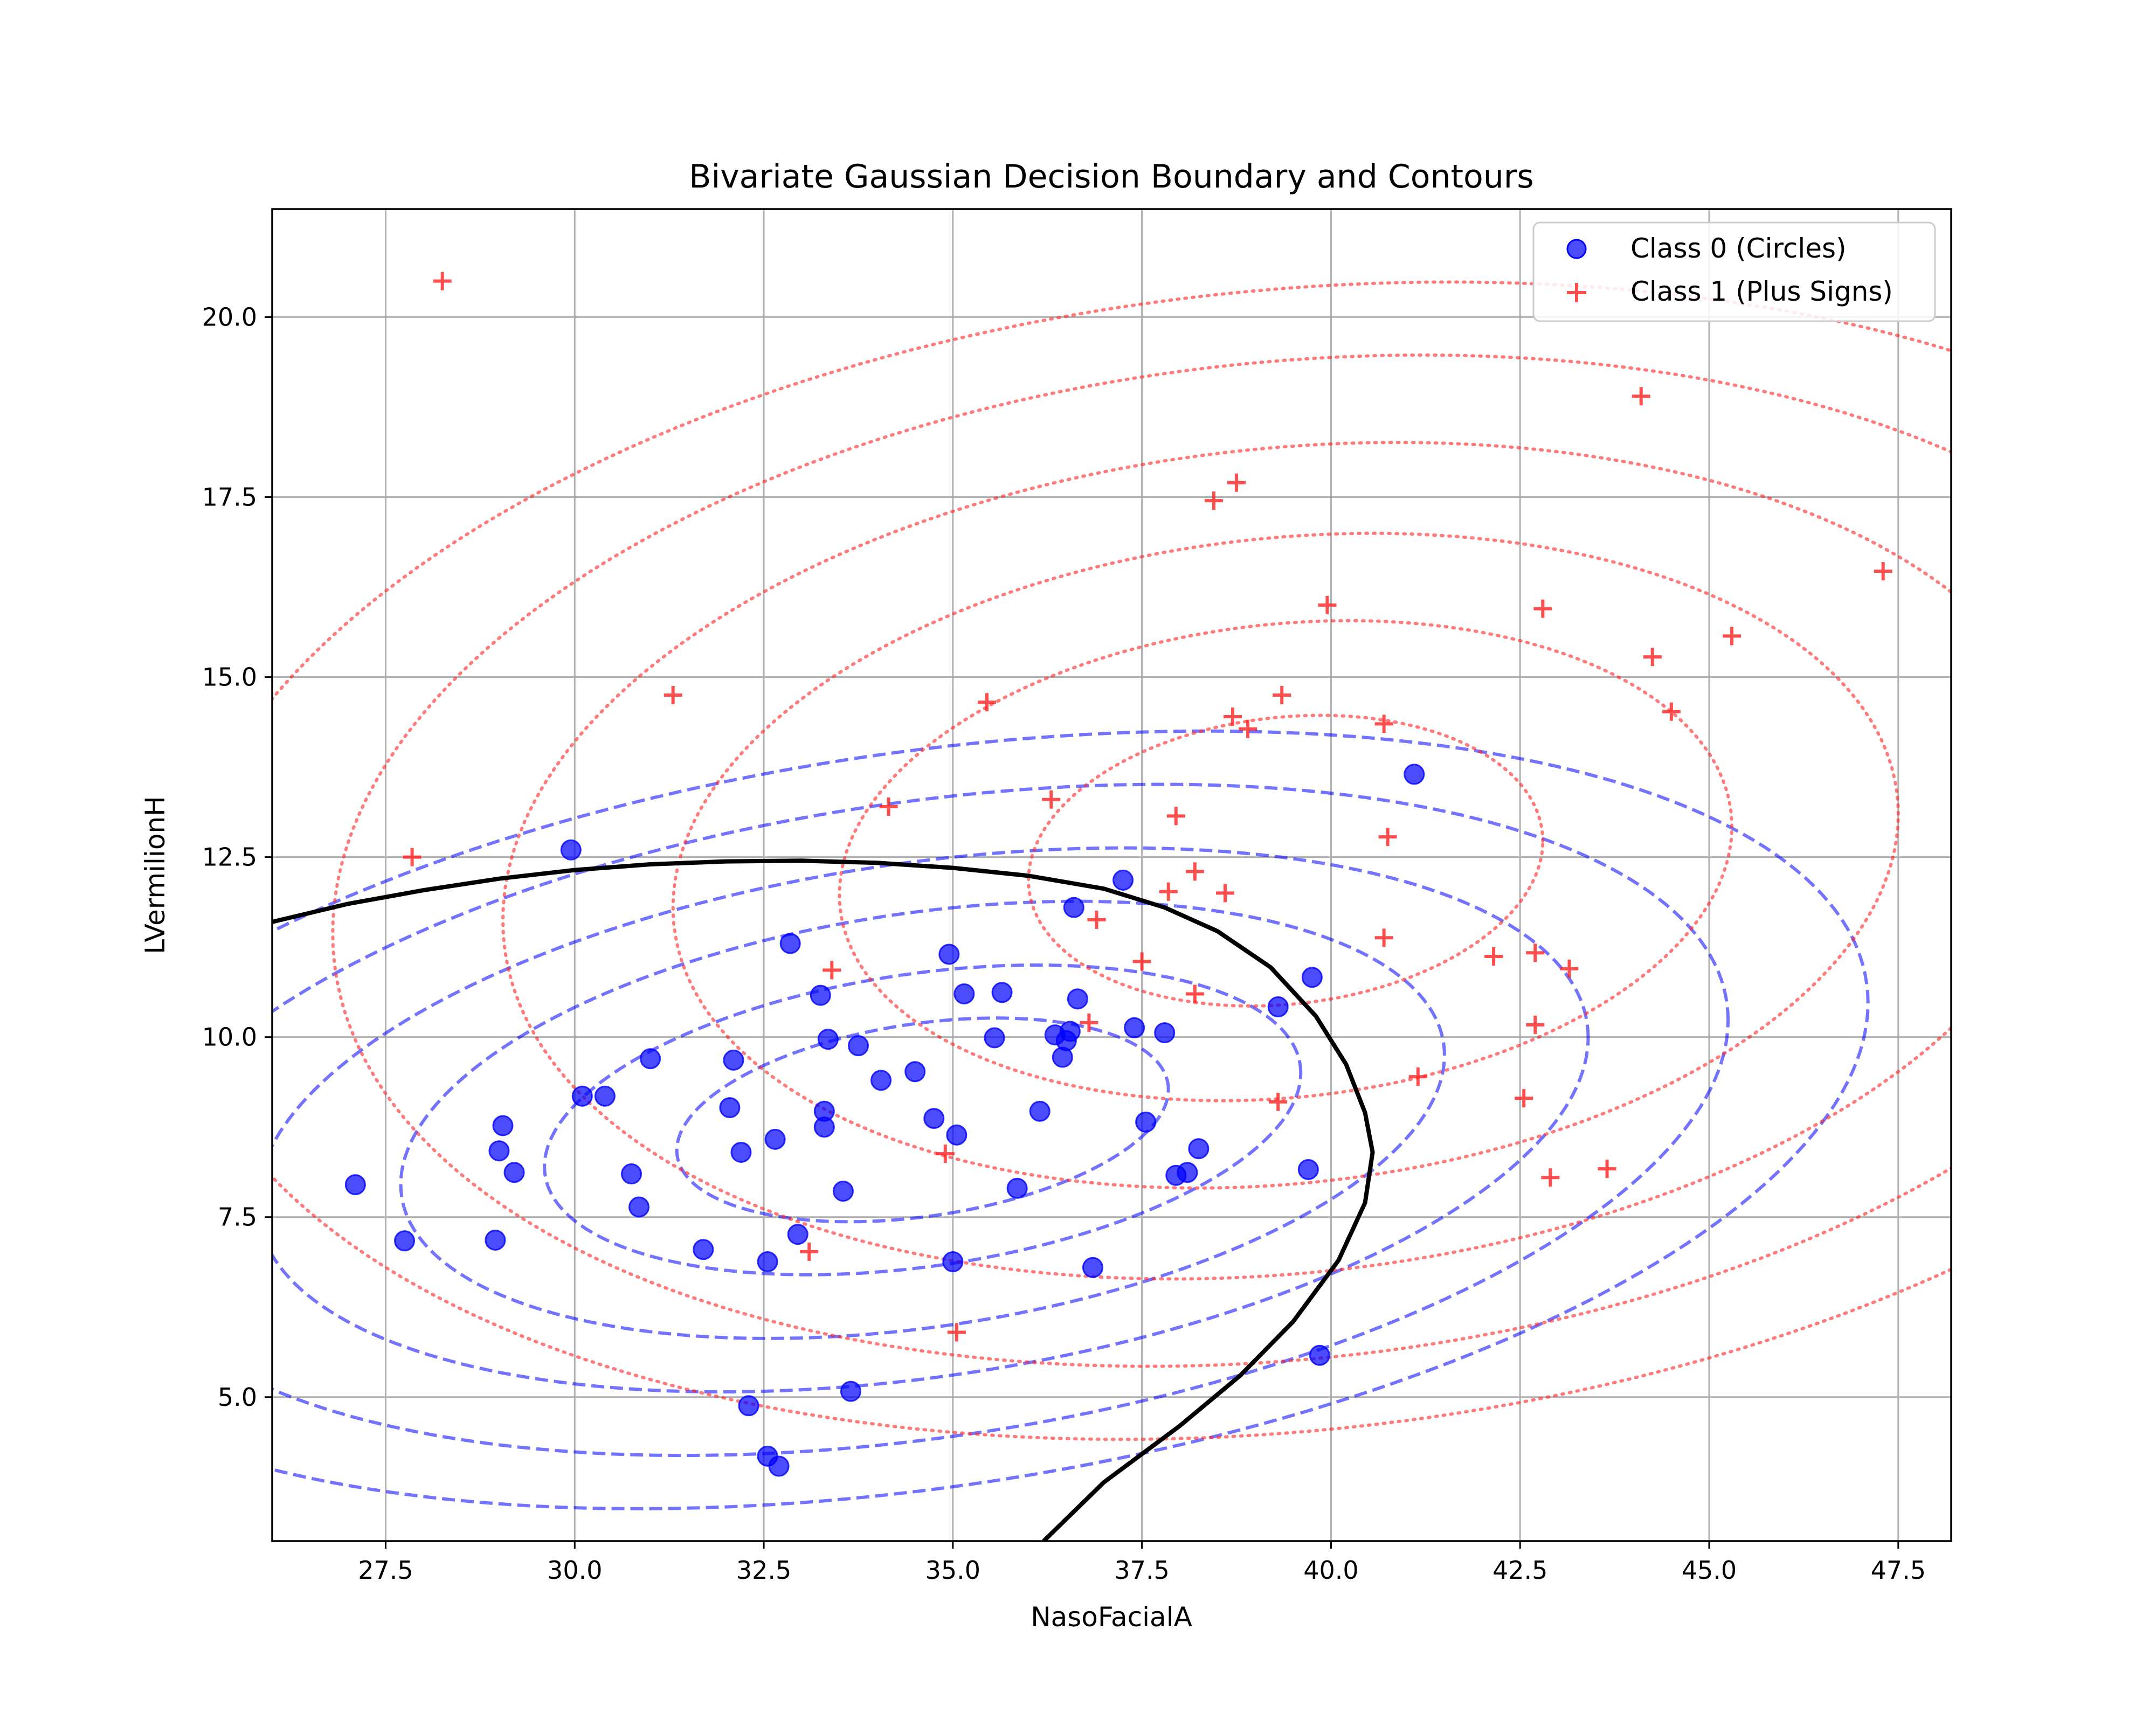  Describe the element at coordinates (230, 496) in the screenshot. I see `y-tick-label: 17.5` at that location.